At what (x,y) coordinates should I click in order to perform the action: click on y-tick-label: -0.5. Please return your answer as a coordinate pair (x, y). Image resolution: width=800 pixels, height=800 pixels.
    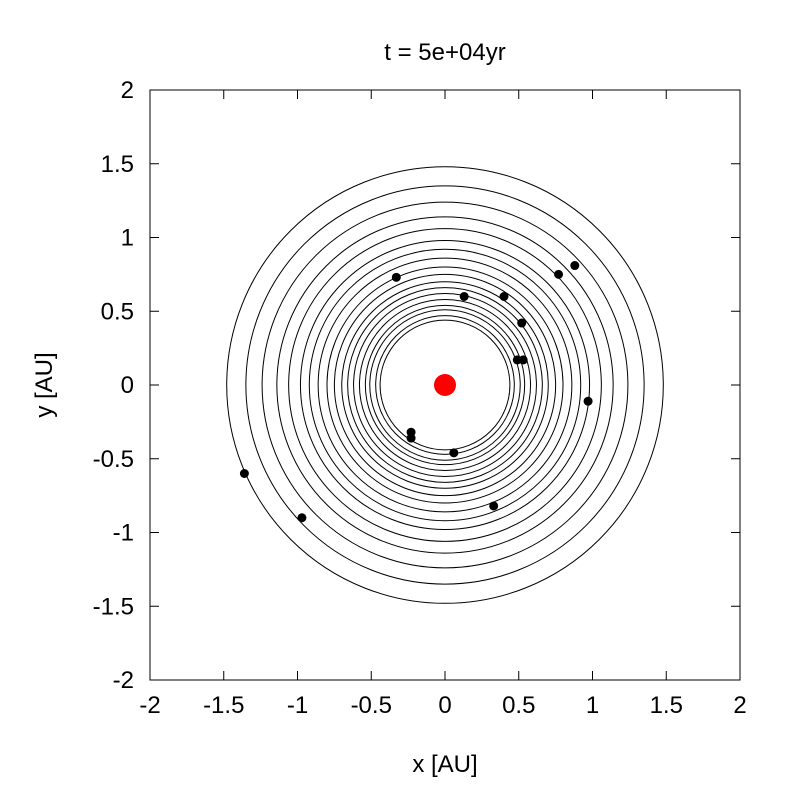
    Looking at the image, I should click on (113, 459).